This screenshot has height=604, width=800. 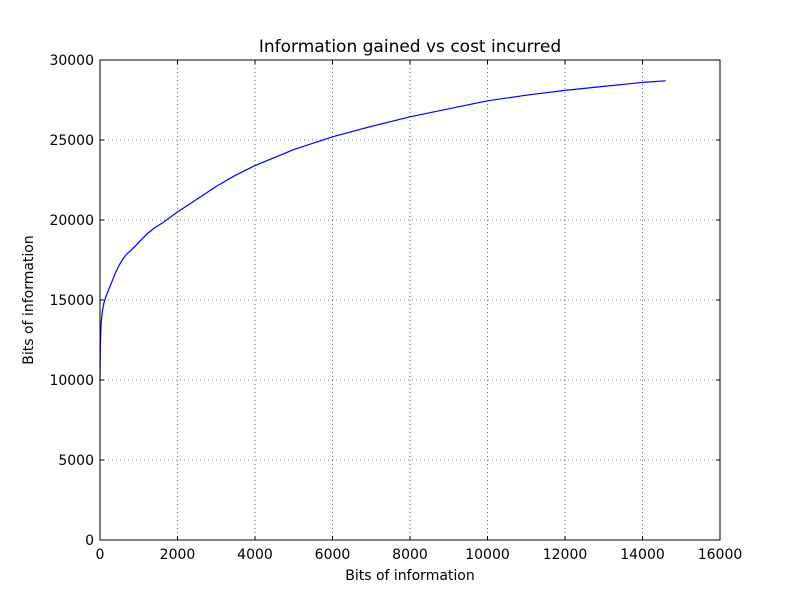 I want to click on x-tick-label: 12000, so click(x=565, y=555).